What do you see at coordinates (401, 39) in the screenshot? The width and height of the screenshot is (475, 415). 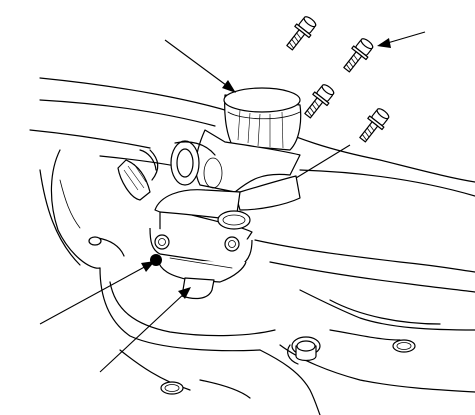 I see `callout-arrow-bolt` at bounding box center [401, 39].